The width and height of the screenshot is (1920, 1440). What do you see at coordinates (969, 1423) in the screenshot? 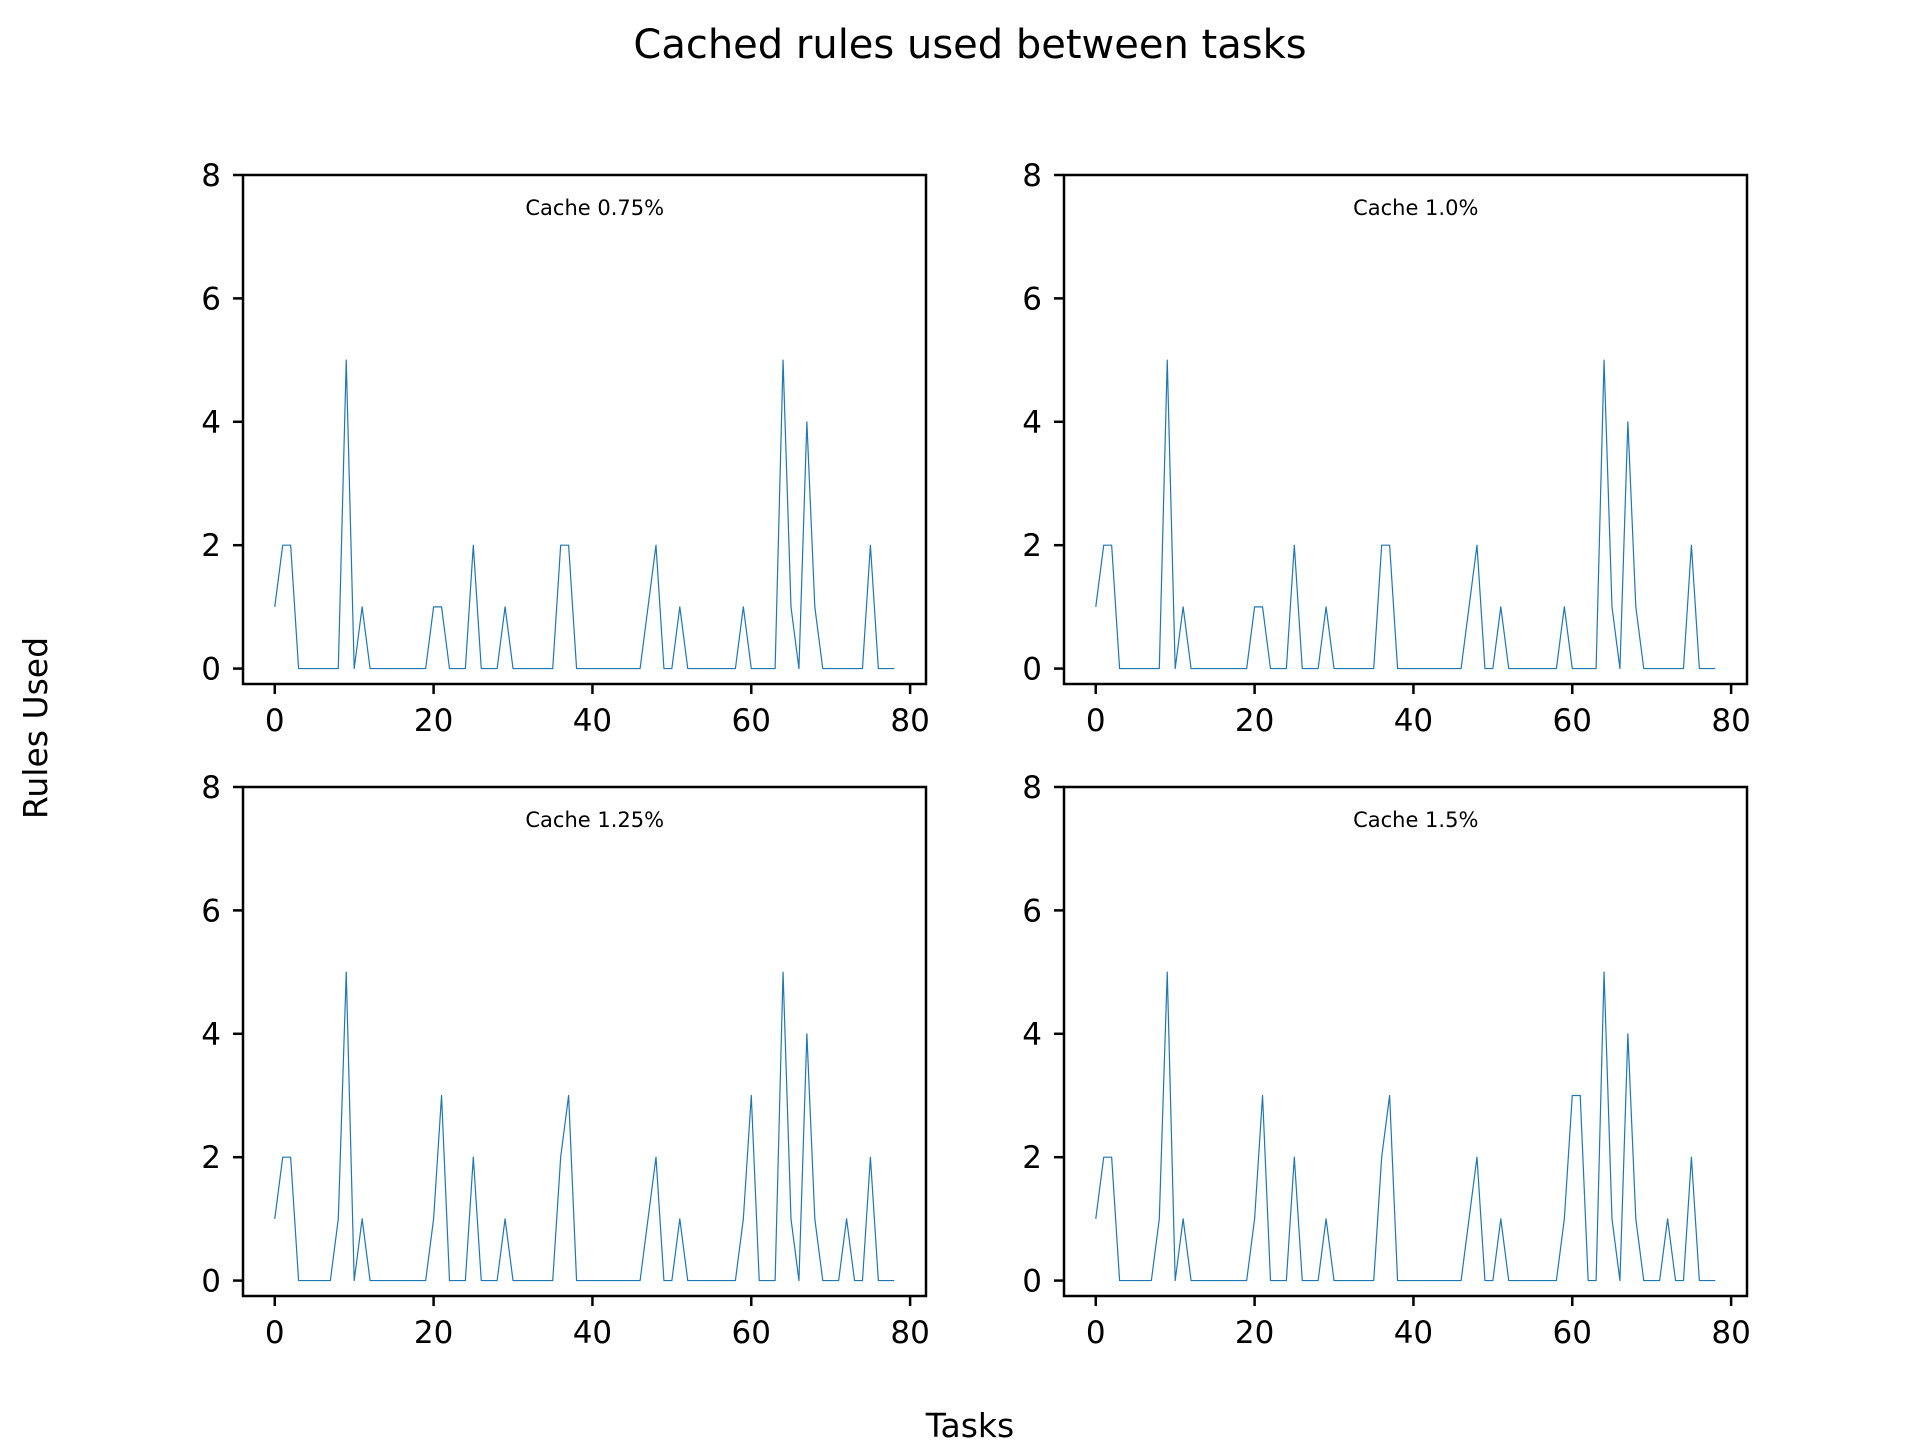
I see `x-axis-label: Tasks` at bounding box center [969, 1423].